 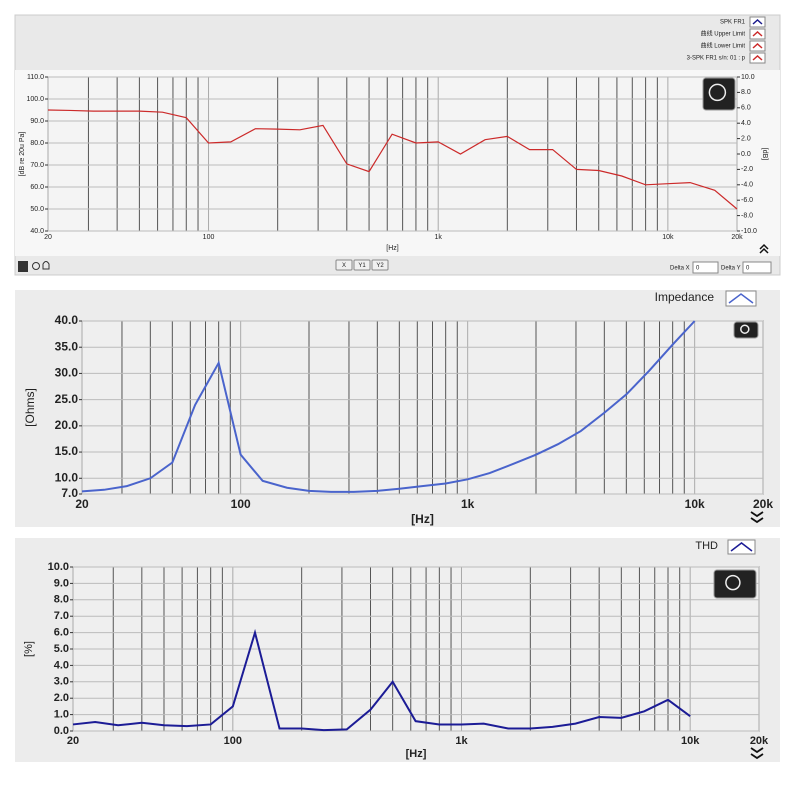 I want to click on y-tick-label: 8.0, so click(x=61, y=600).